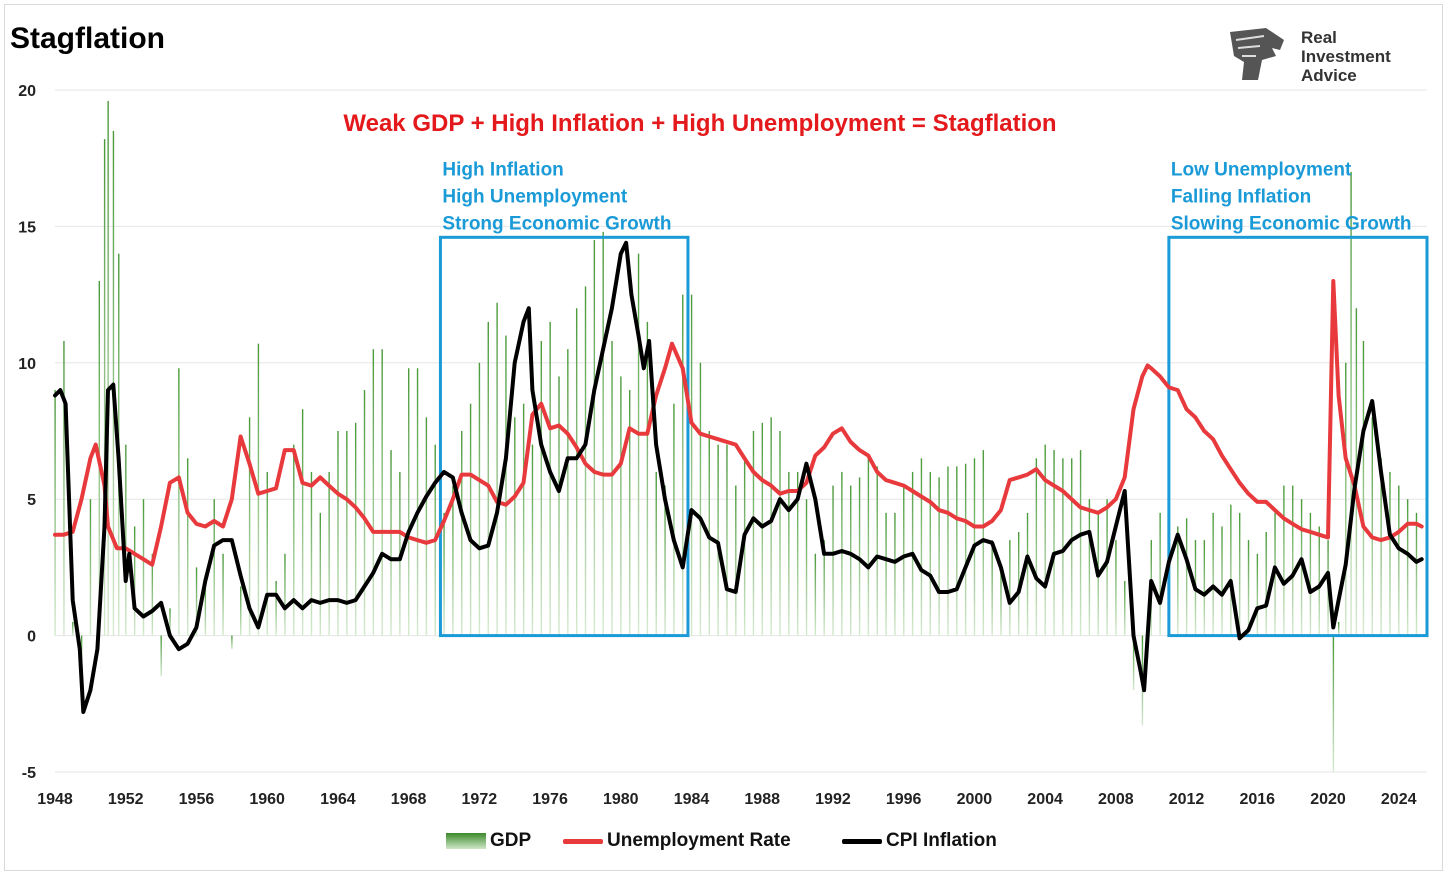 The height and width of the screenshot is (877, 1449). What do you see at coordinates (833, 799) in the screenshot?
I see `x-tick-label: 1992` at bounding box center [833, 799].